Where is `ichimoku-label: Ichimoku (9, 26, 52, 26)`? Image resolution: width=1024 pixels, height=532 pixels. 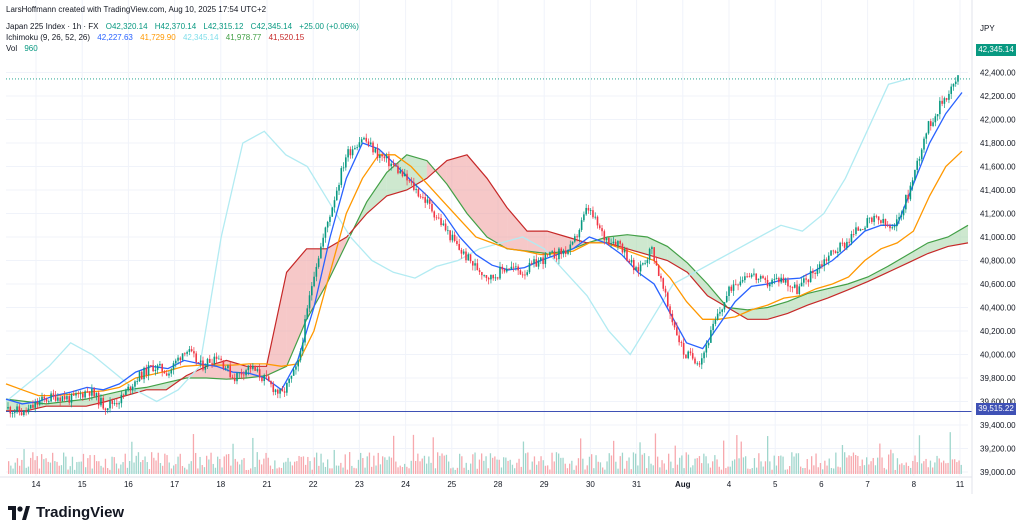 ichimoku-label: Ichimoku (9, 26, 52, 26) is located at coordinates (48, 37).